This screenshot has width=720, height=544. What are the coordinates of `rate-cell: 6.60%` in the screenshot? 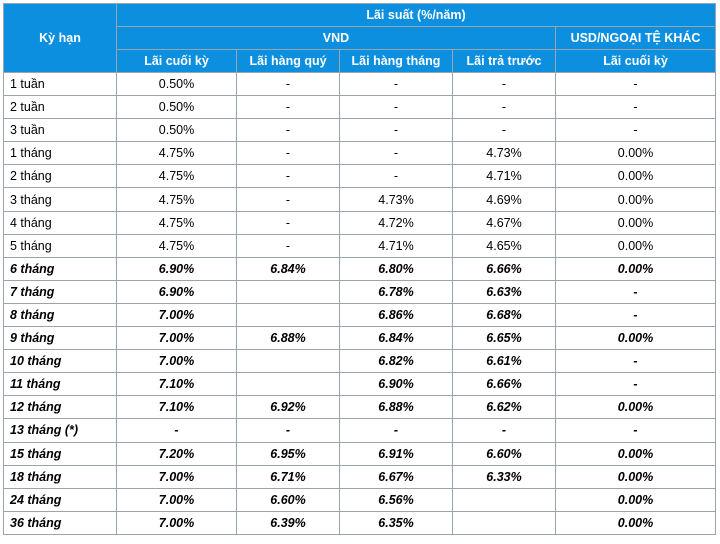 It's located at (504, 453).